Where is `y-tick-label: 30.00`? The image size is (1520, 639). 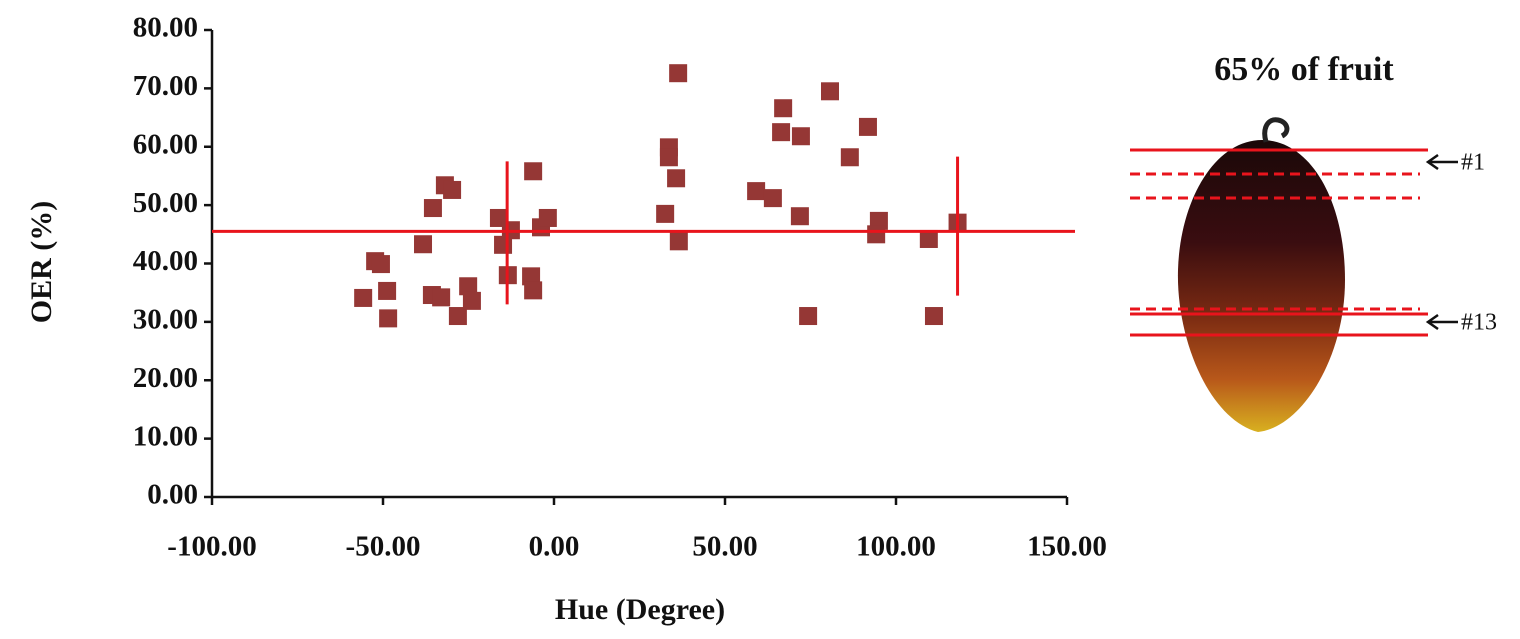
y-tick-label: 30.00 is located at coordinates (165, 320).